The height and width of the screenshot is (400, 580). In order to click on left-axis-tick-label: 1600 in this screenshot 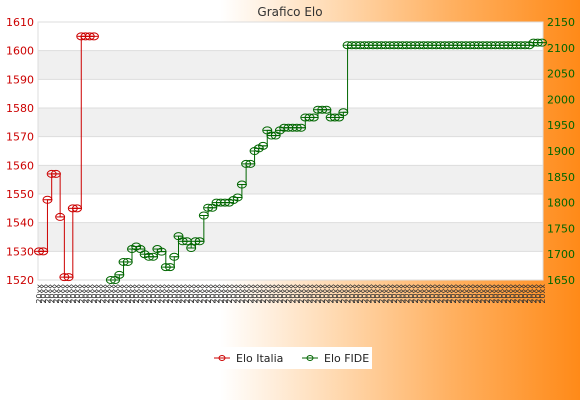, I will do `click(20, 51)`.